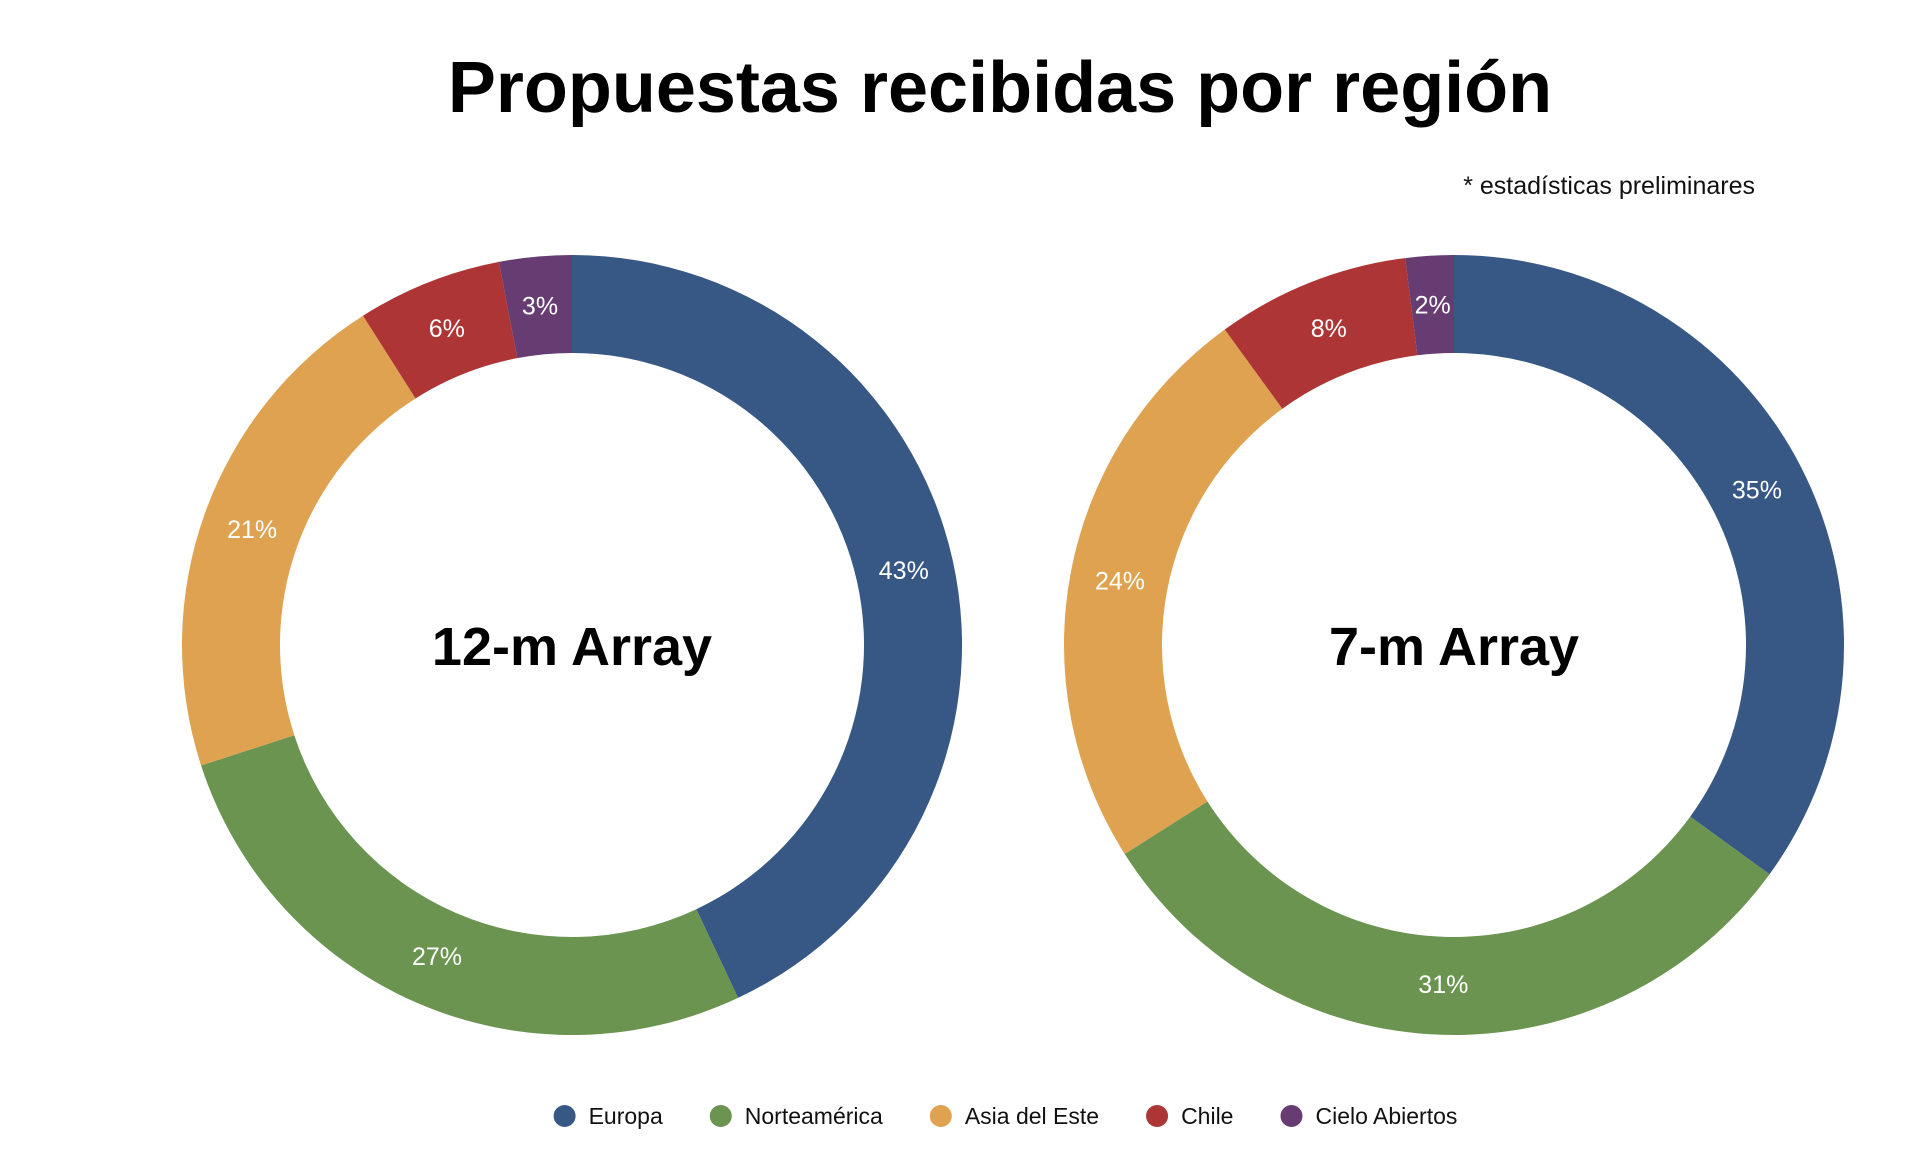 The width and height of the screenshot is (1920, 1173). What do you see at coordinates (1000, 88) in the screenshot?
I see `chart-title: Propuestas recibidas por región` at bounding box center [1000, 88].